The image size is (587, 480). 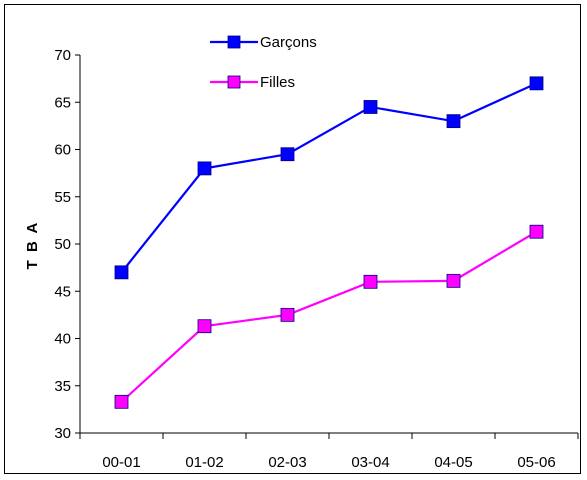 What do you see at coordinates (370, 462) in the screenshot?
I see `x-tick-label: 03-04` at bounding box center [370, 462].